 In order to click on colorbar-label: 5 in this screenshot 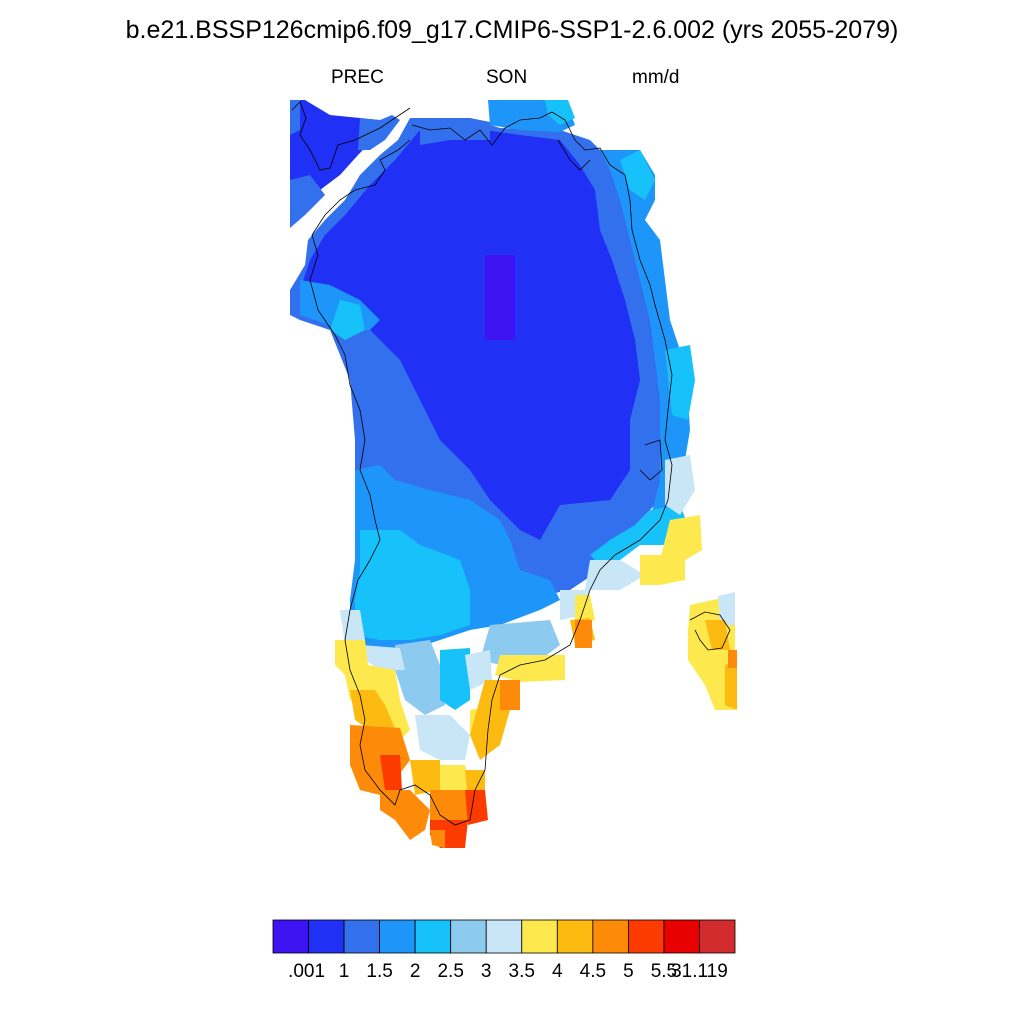, I will do `click(628, 971)`.